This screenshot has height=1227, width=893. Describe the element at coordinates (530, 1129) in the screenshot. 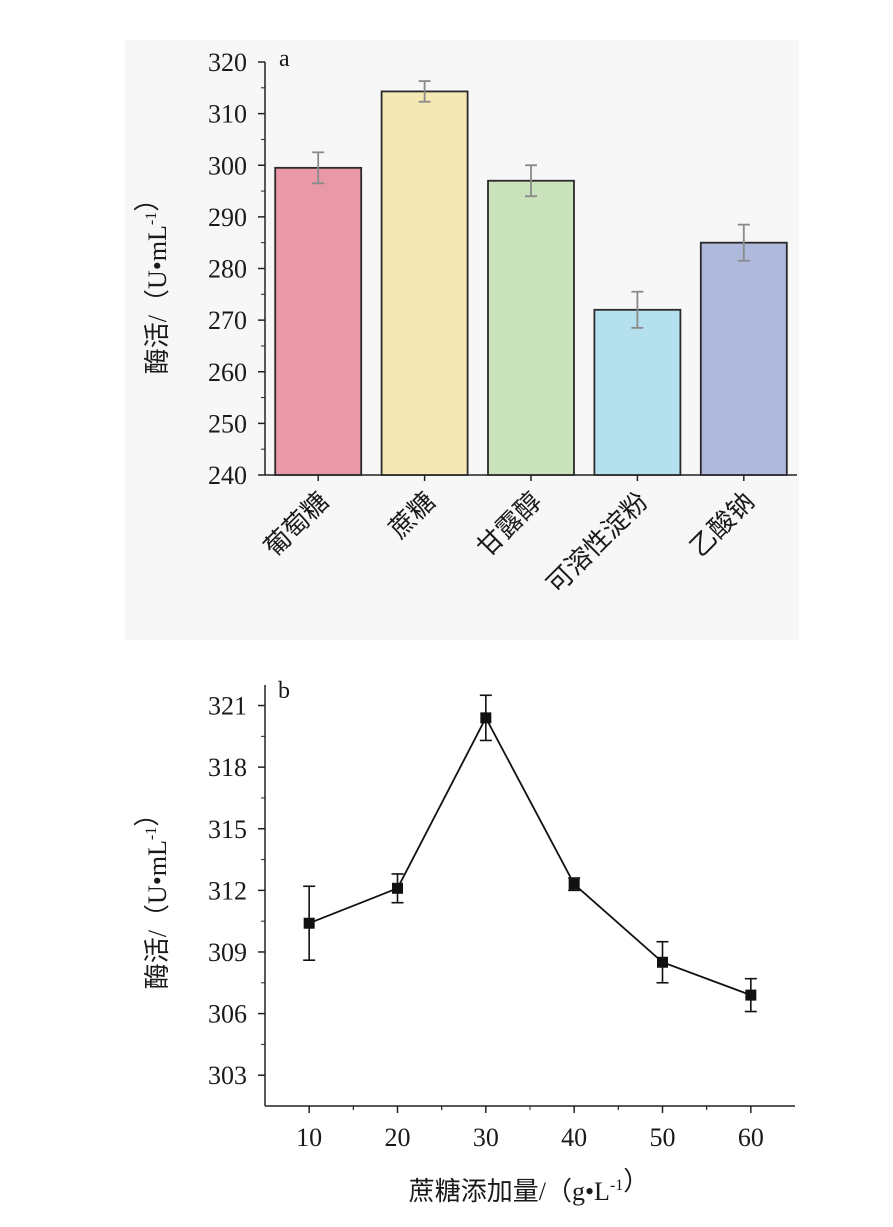

I see `panel-b-x-ticks: 10 20 30 40 50 60` at that location.